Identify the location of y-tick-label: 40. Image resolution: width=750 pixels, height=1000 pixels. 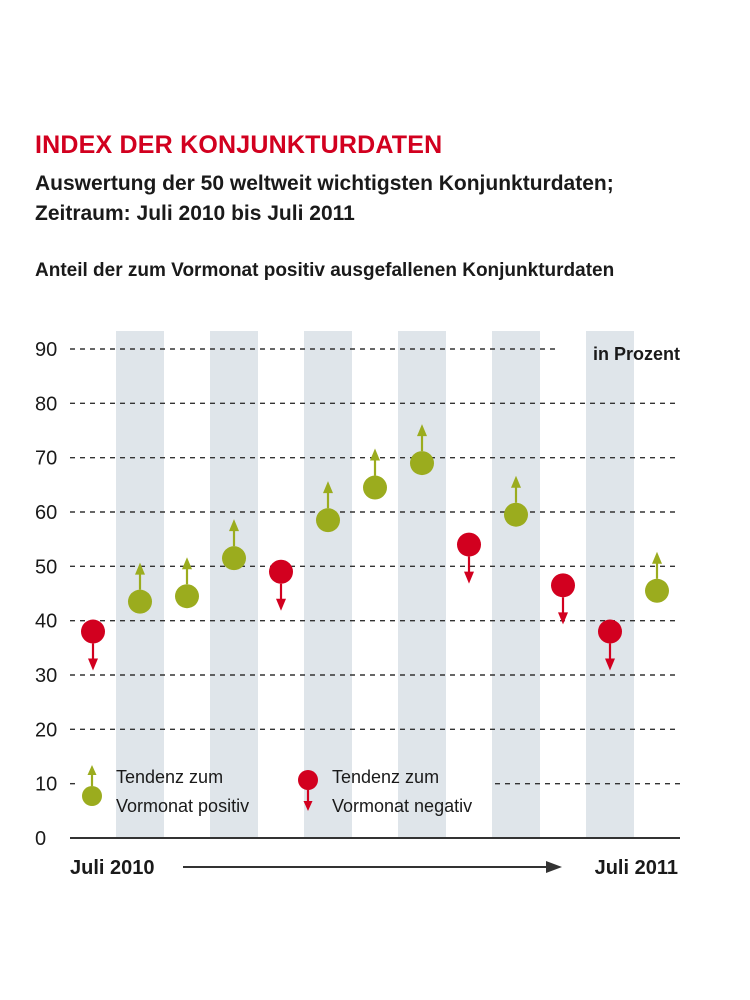
(46, 622).